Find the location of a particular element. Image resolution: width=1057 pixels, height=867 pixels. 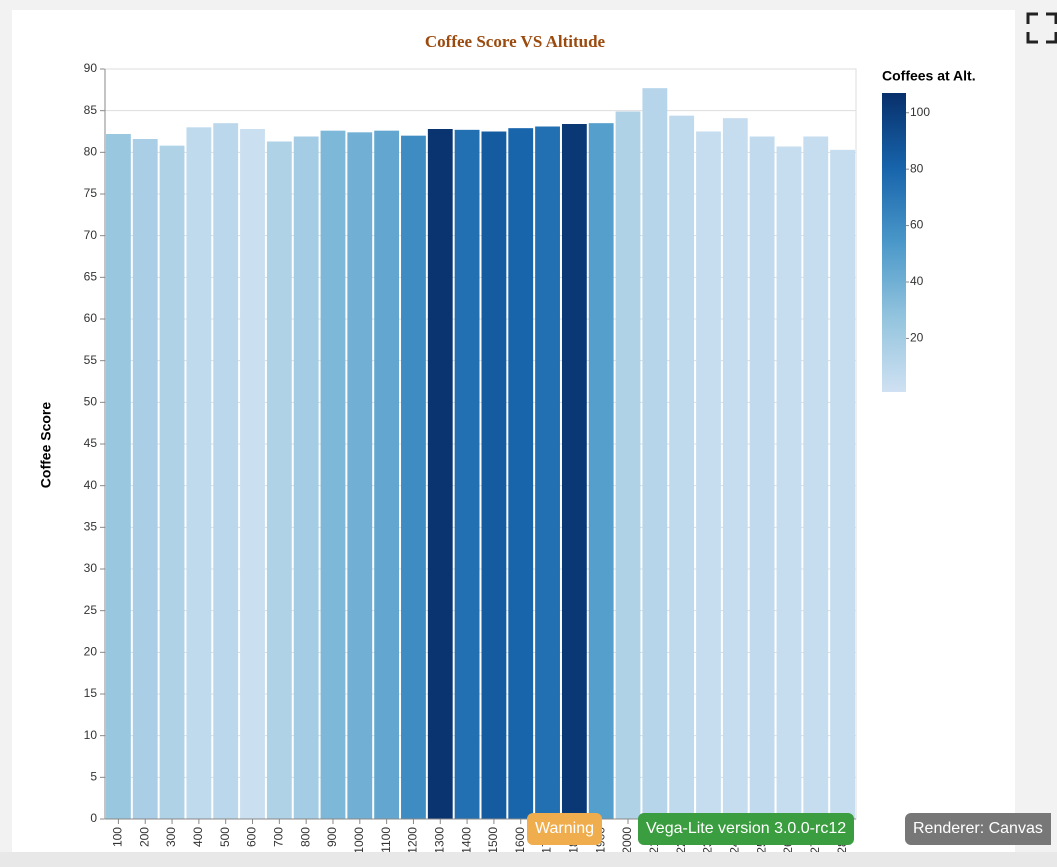

legend-label: 40 is located at coordinates (917, 281).